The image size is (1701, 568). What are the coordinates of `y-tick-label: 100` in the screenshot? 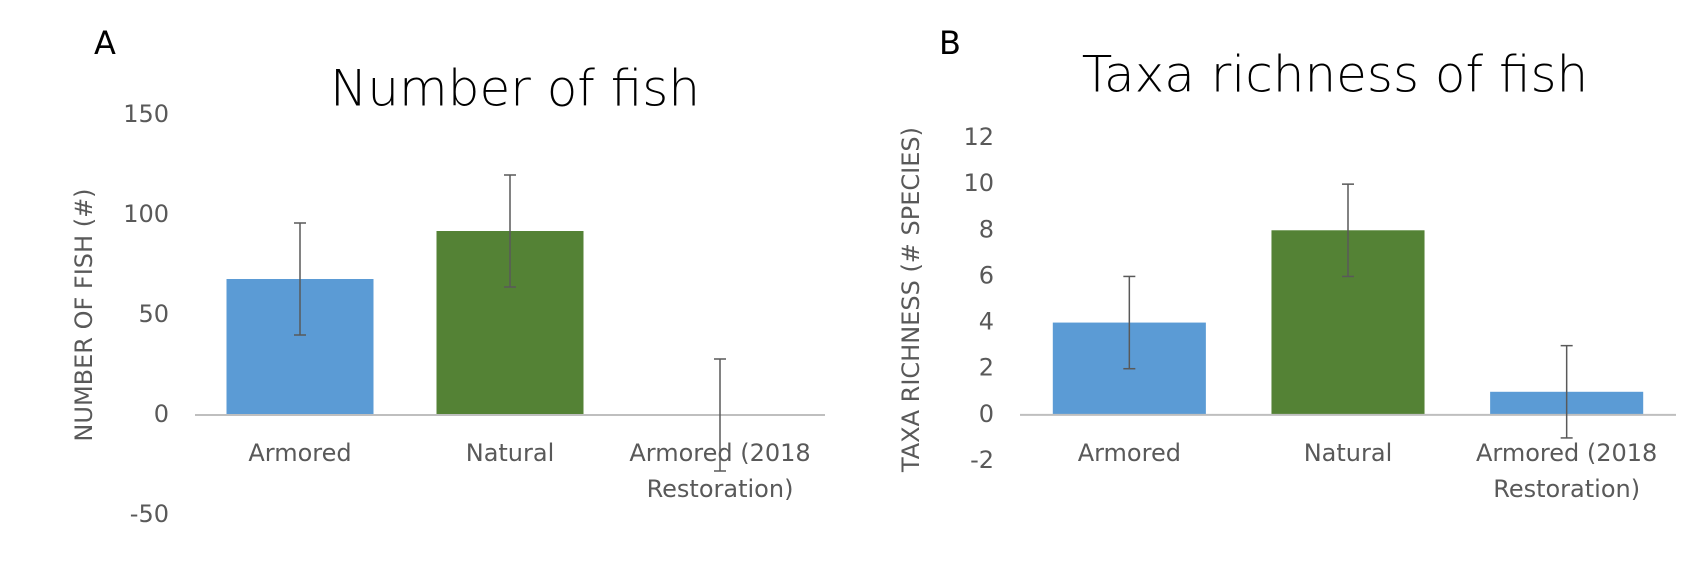 It's located at (146, 214).